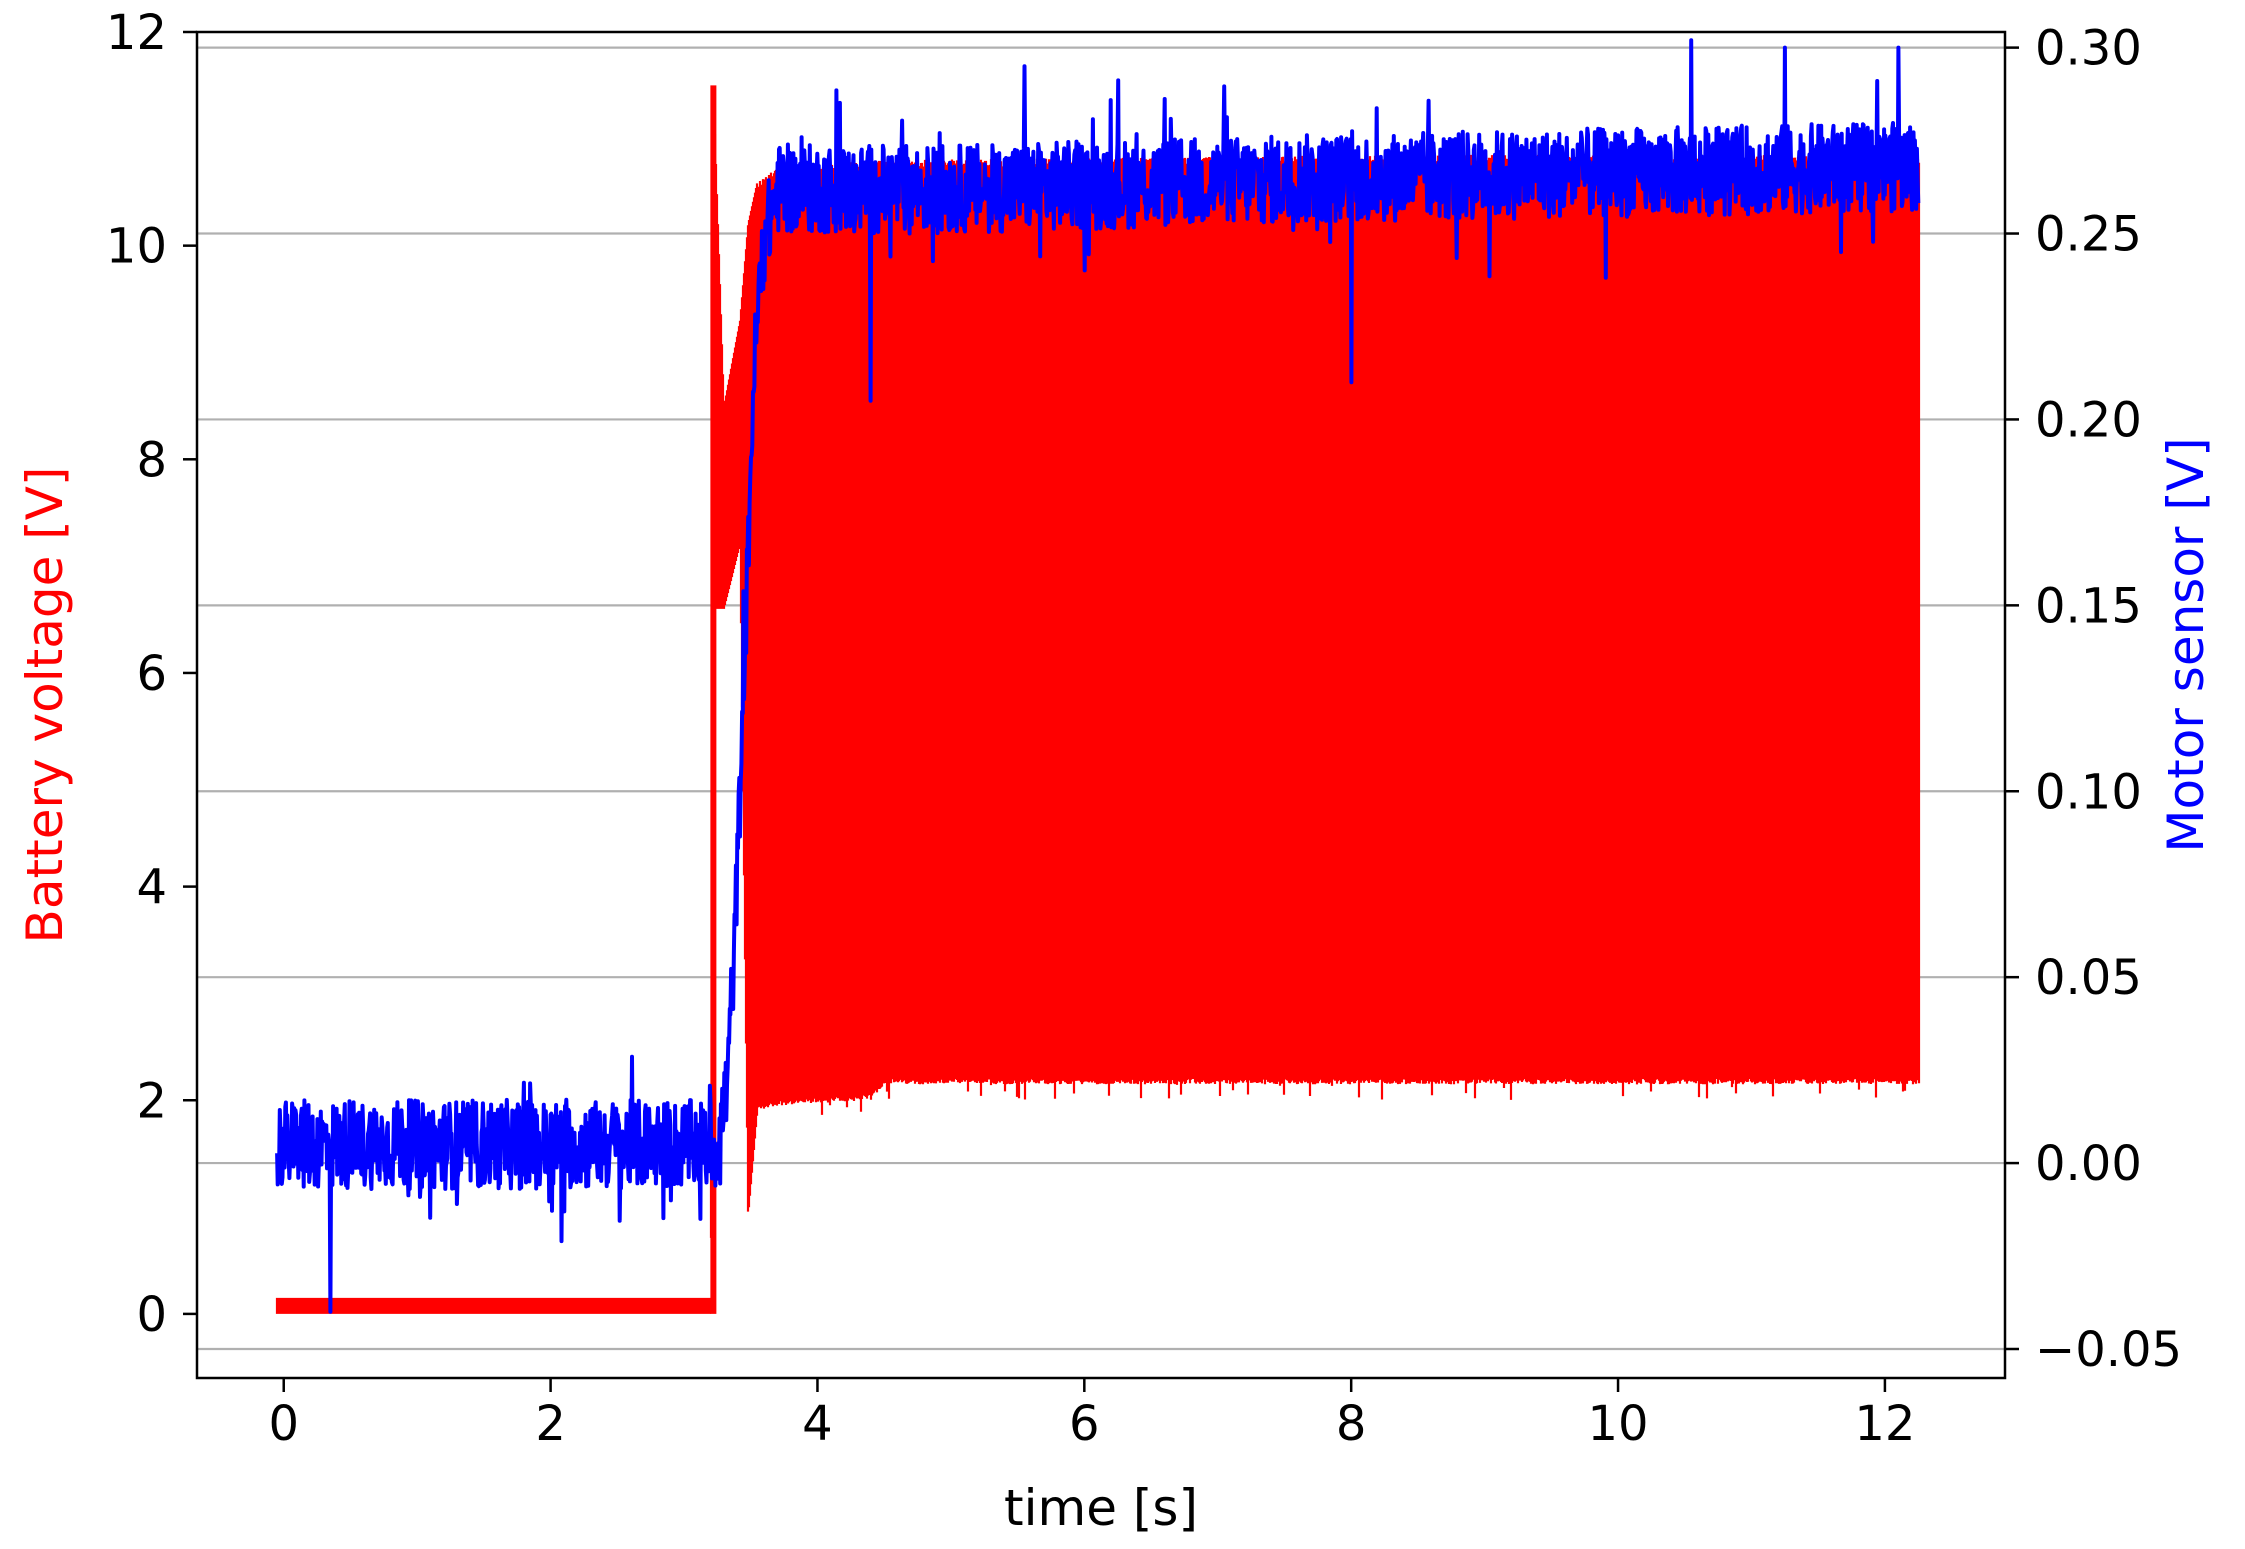  I want to click on right-y-tick-label: 0.05, so click(2088, 978).